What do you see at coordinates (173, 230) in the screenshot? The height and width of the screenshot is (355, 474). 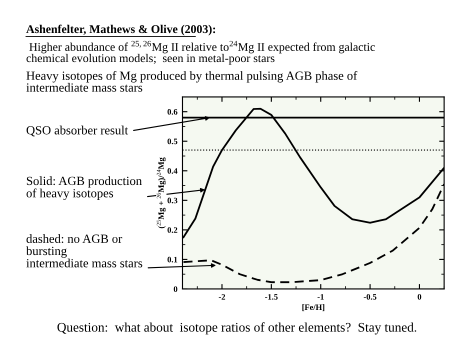 I see `y-tick-label: 0.2` at bounding box center [173, 230].